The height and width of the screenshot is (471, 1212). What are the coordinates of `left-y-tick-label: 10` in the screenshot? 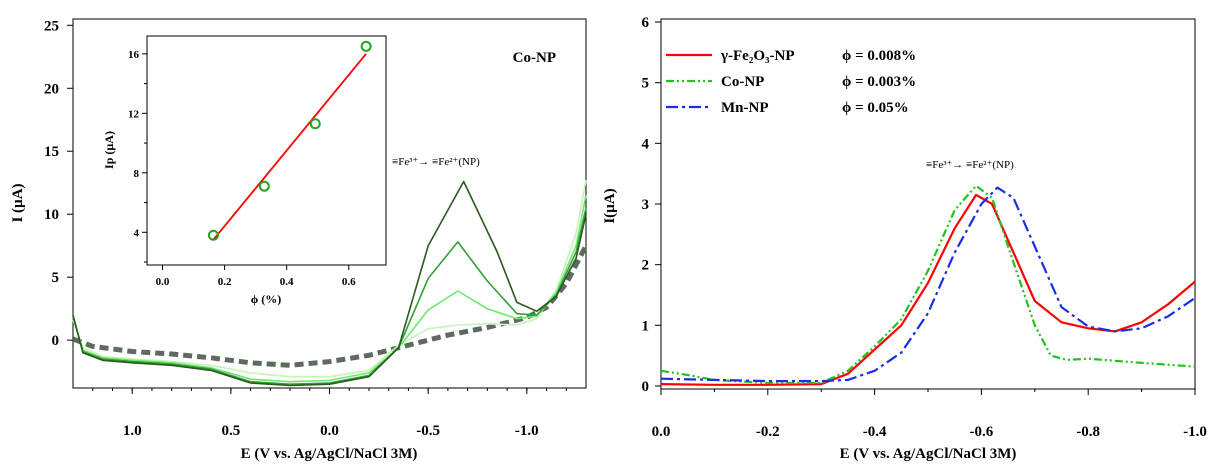 It's located at (51, 215).